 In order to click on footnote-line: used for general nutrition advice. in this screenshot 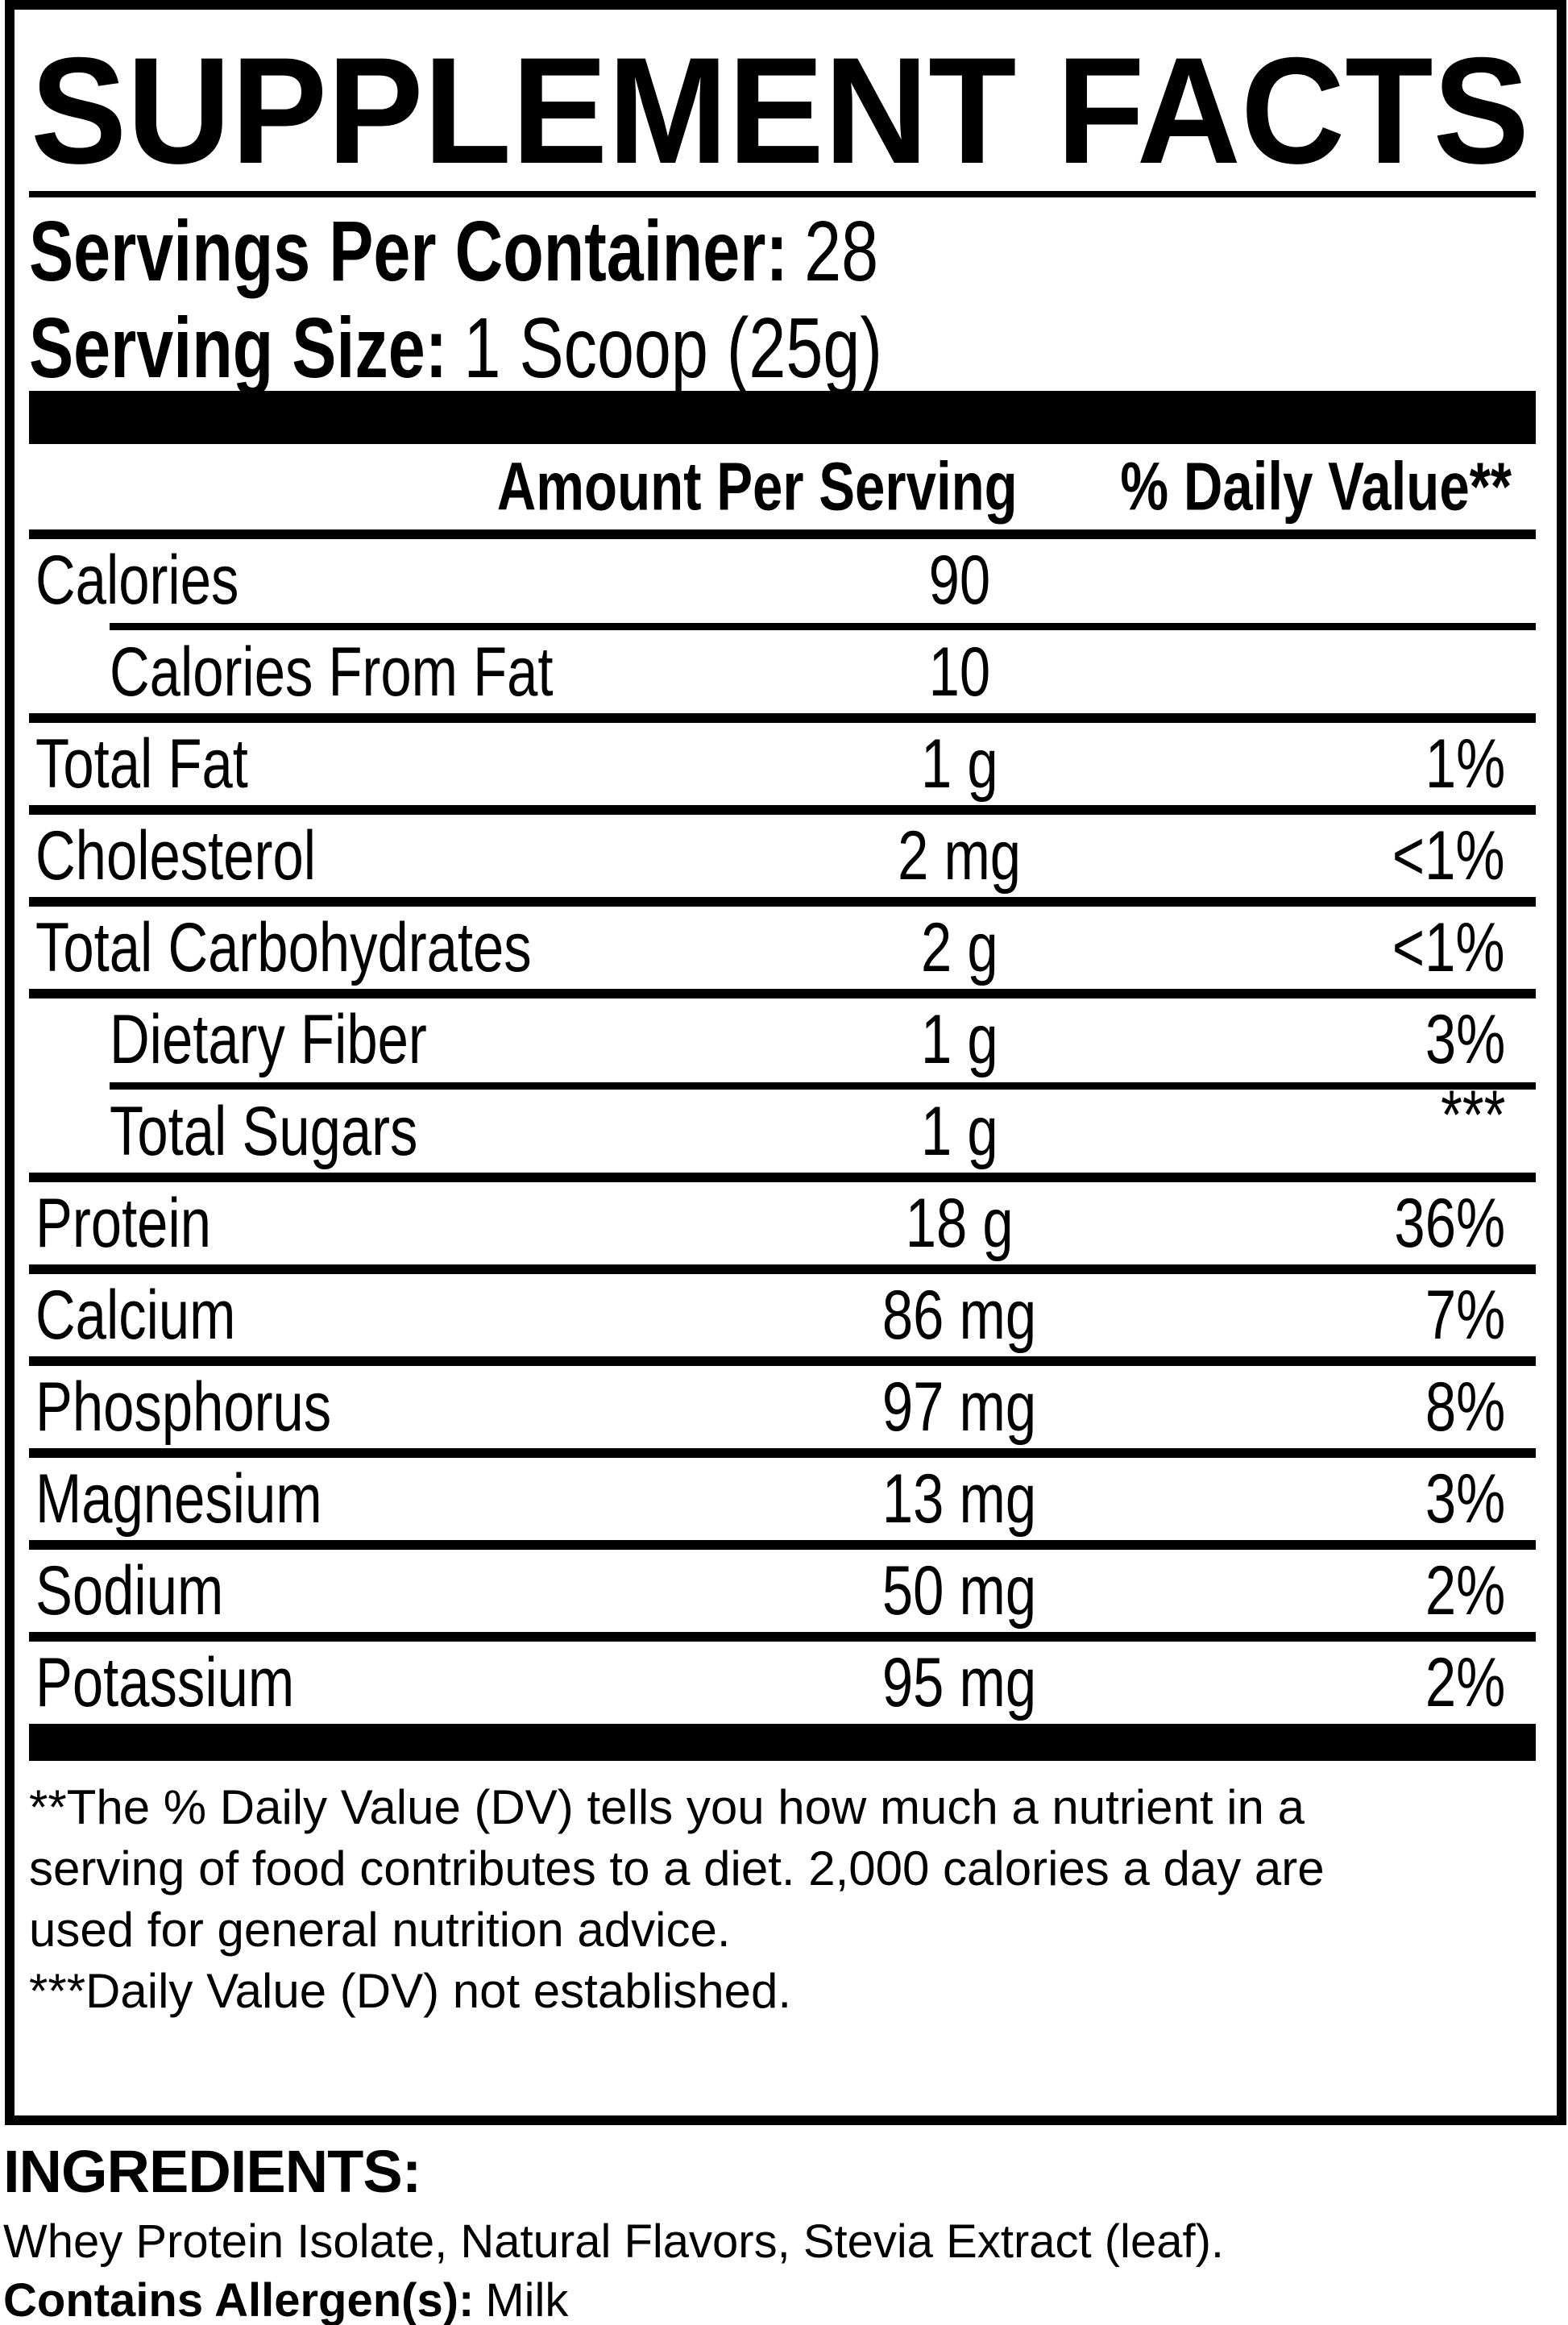, I will do `click(380, 1930)`.